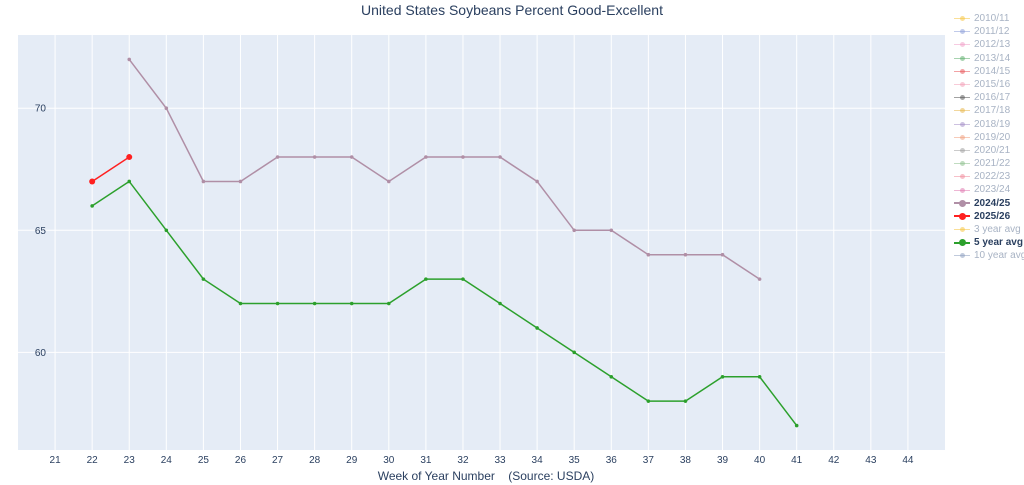 This screenshot has height=485, width=1024. What do you see at coordinates (130, 460) in the screenshot?
I see `x-tick-label: 23` at bounding box center [130, 460].